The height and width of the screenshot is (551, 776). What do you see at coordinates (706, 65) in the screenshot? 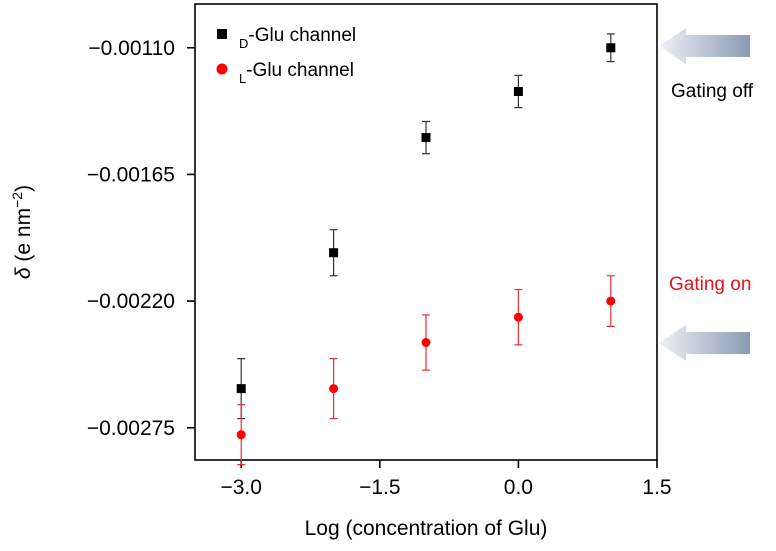
I see `annotation-gating-off: Gating off` at bounding box center [706, 65].